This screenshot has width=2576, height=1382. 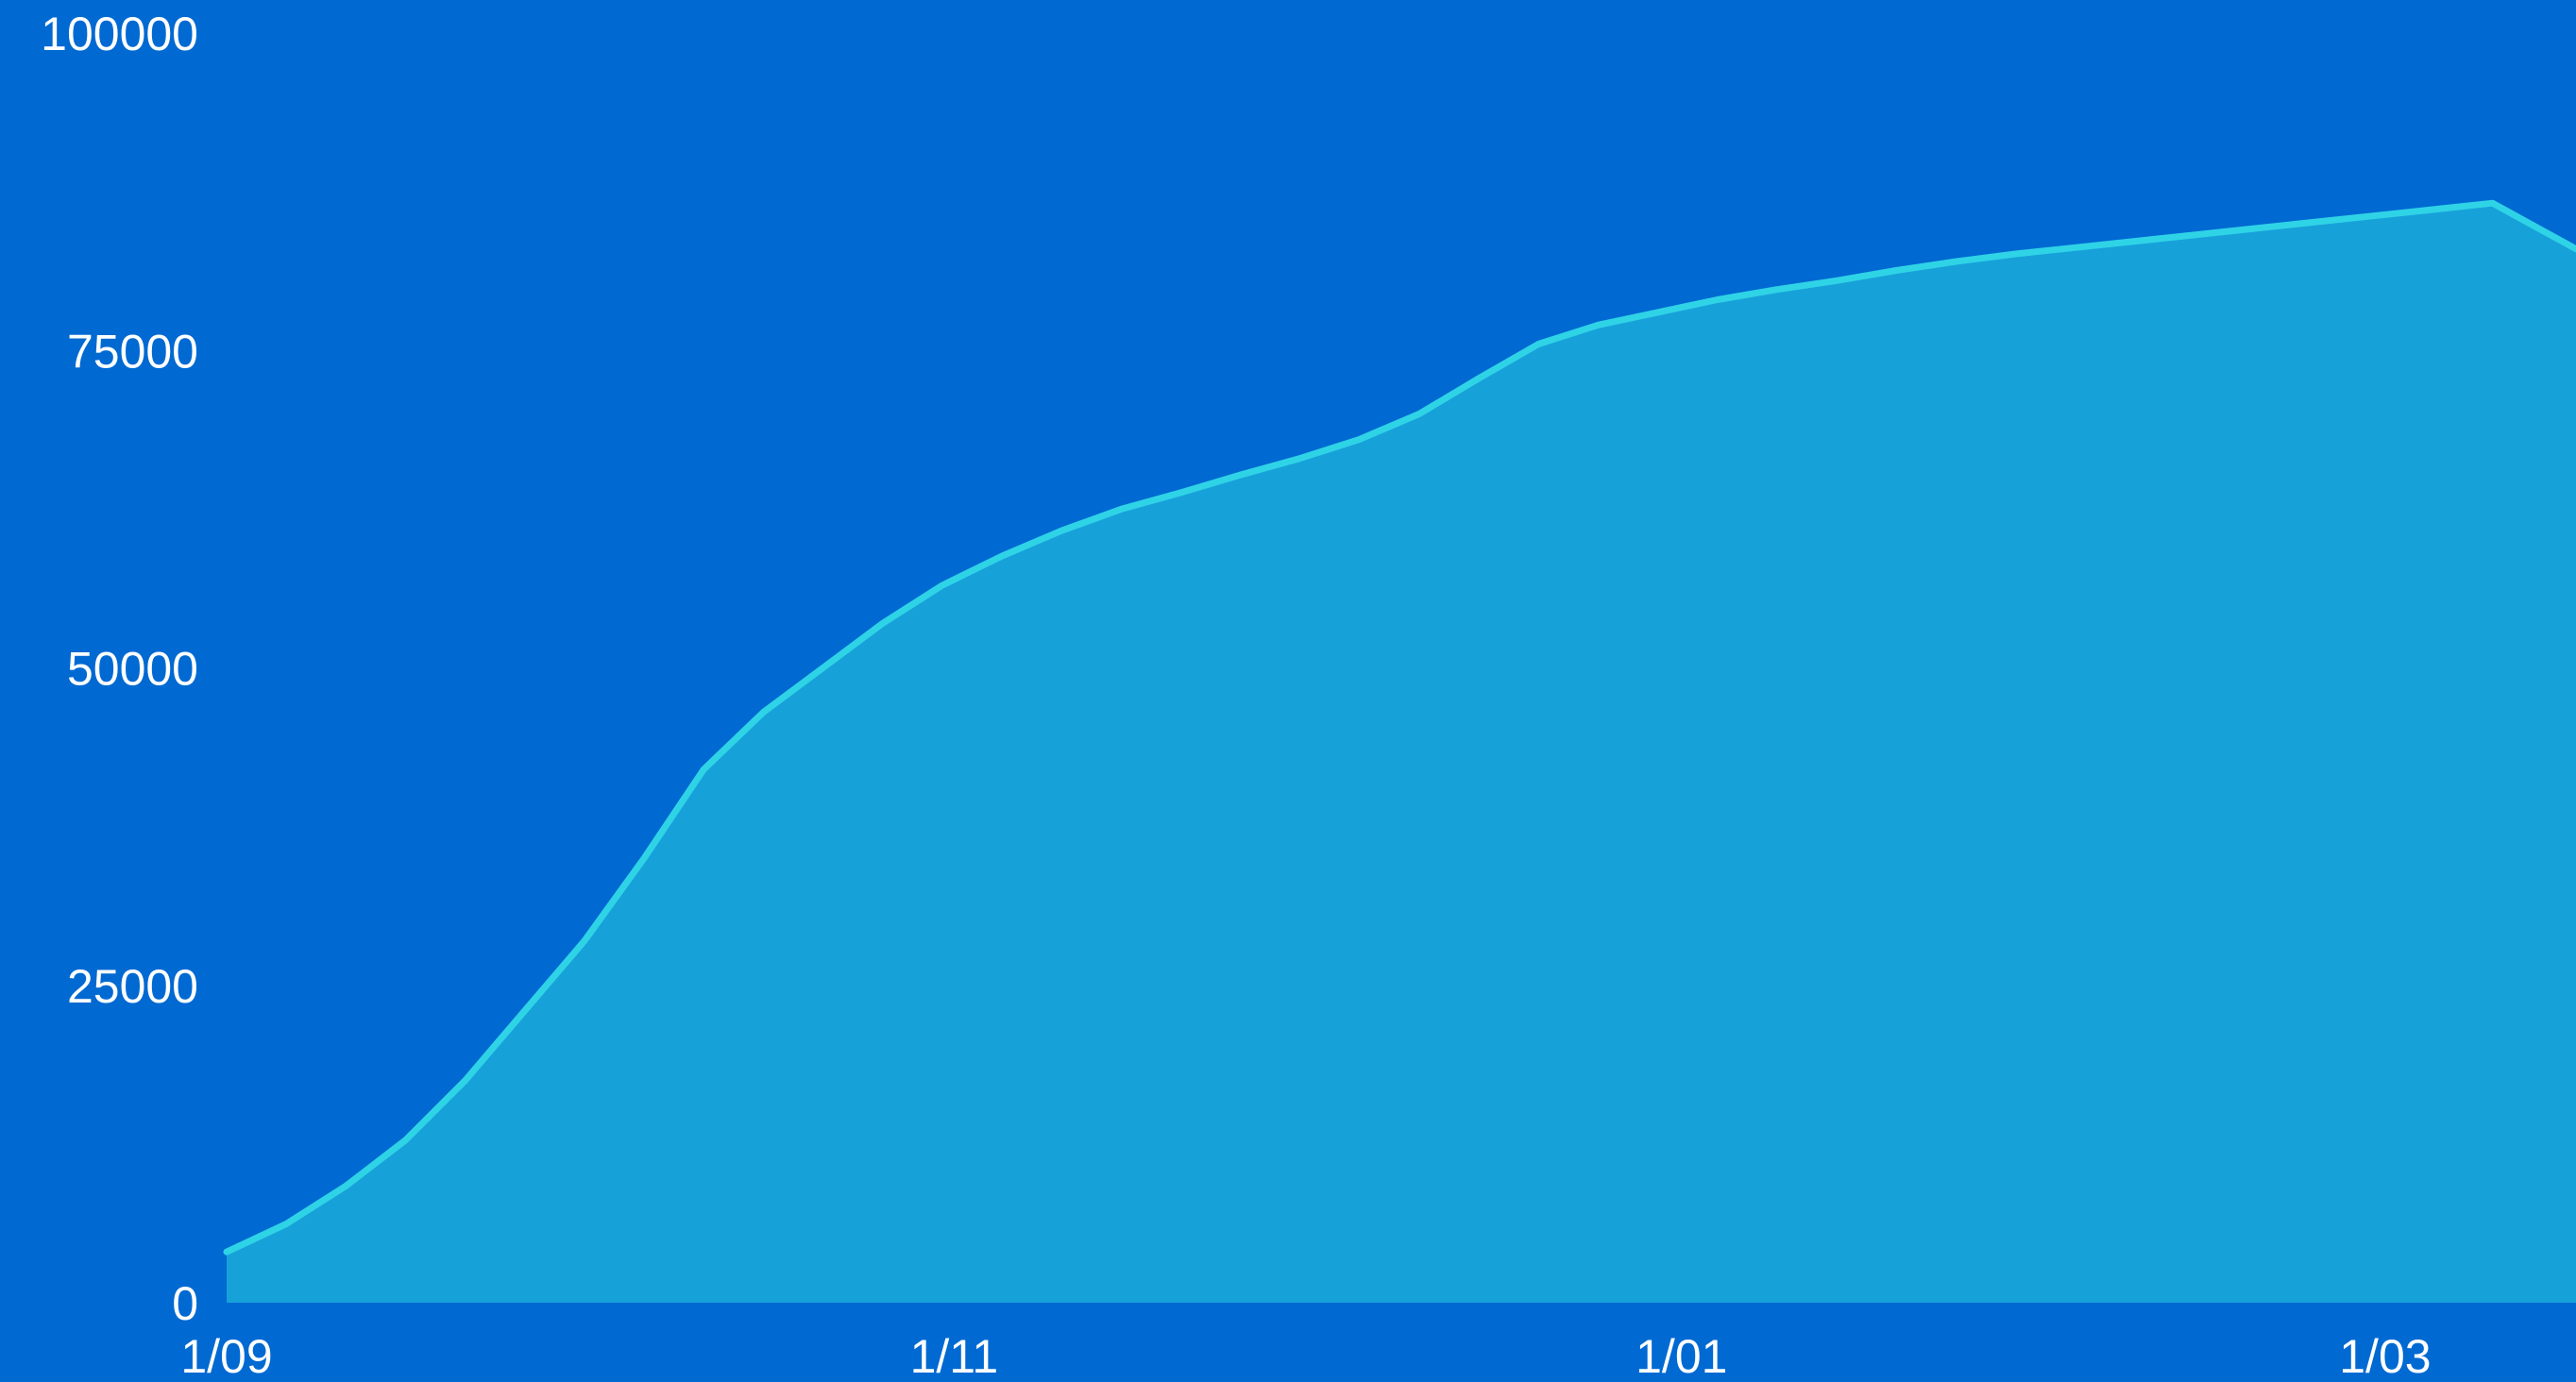 What do you see at coordinates (132, 351) in the screenshot?
I see `y-tick-label: 75000` at bounding box center [132, 351].